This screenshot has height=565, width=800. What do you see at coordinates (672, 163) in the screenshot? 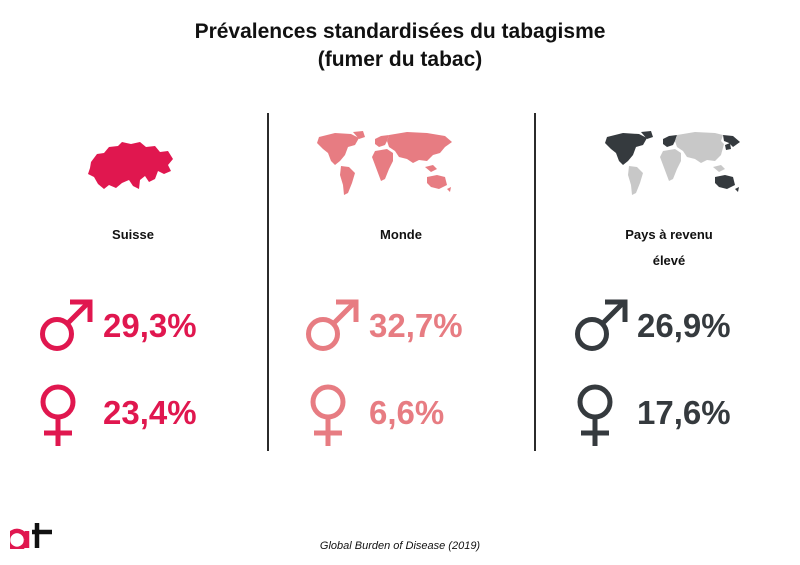
I see `world-high-income-map-icon` at bounding box center [672, 163].